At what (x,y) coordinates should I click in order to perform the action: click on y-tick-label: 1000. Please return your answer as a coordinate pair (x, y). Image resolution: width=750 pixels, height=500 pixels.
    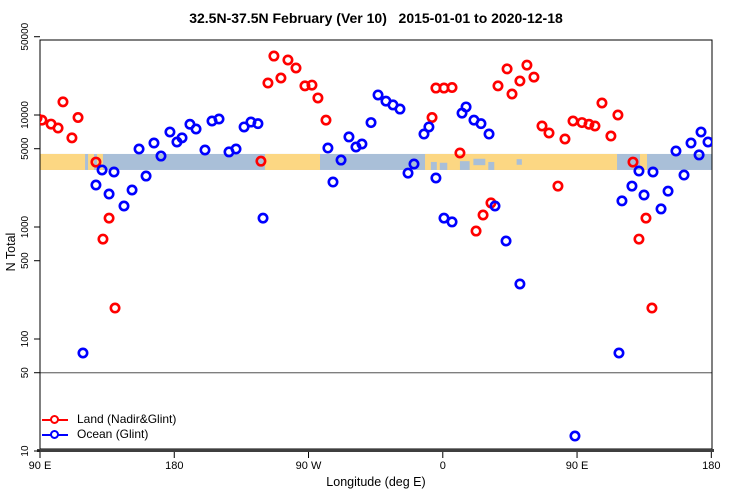
    Looking at the image, I should click on (25, 226).